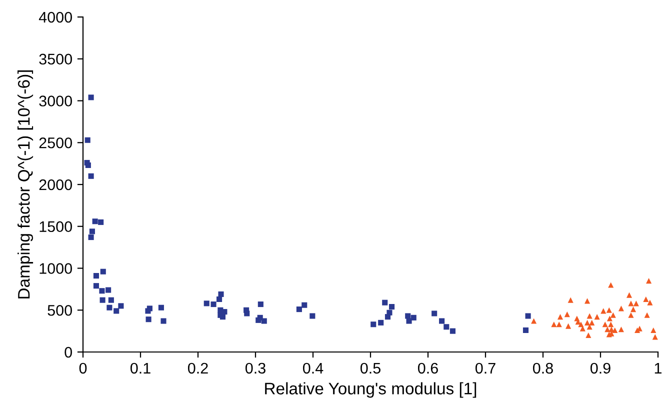 This screenshot has height=412, width=670. Describe the element at coordinates (55, 59) in the screenshot. I see `y-tick-label: 3500` at that location.